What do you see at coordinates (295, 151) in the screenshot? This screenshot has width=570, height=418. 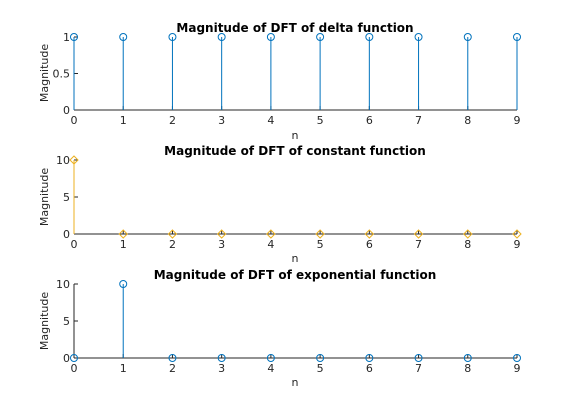 I see `plot-title: Magnitude of DFT of constant function` at bounding box center [295, 151].